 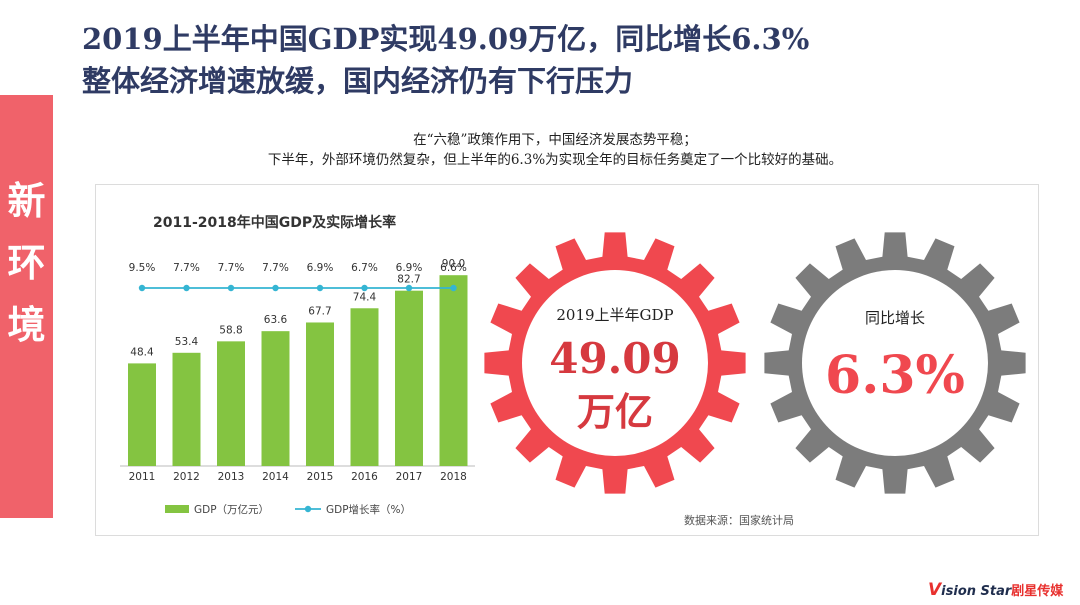 What do you see at coordinates (446, 39) in the screenshot?
I see `title-line-1: 2019上半年中国GDP实现49.09万亿，同比增长6.3%` at bounding box center [446, 39].